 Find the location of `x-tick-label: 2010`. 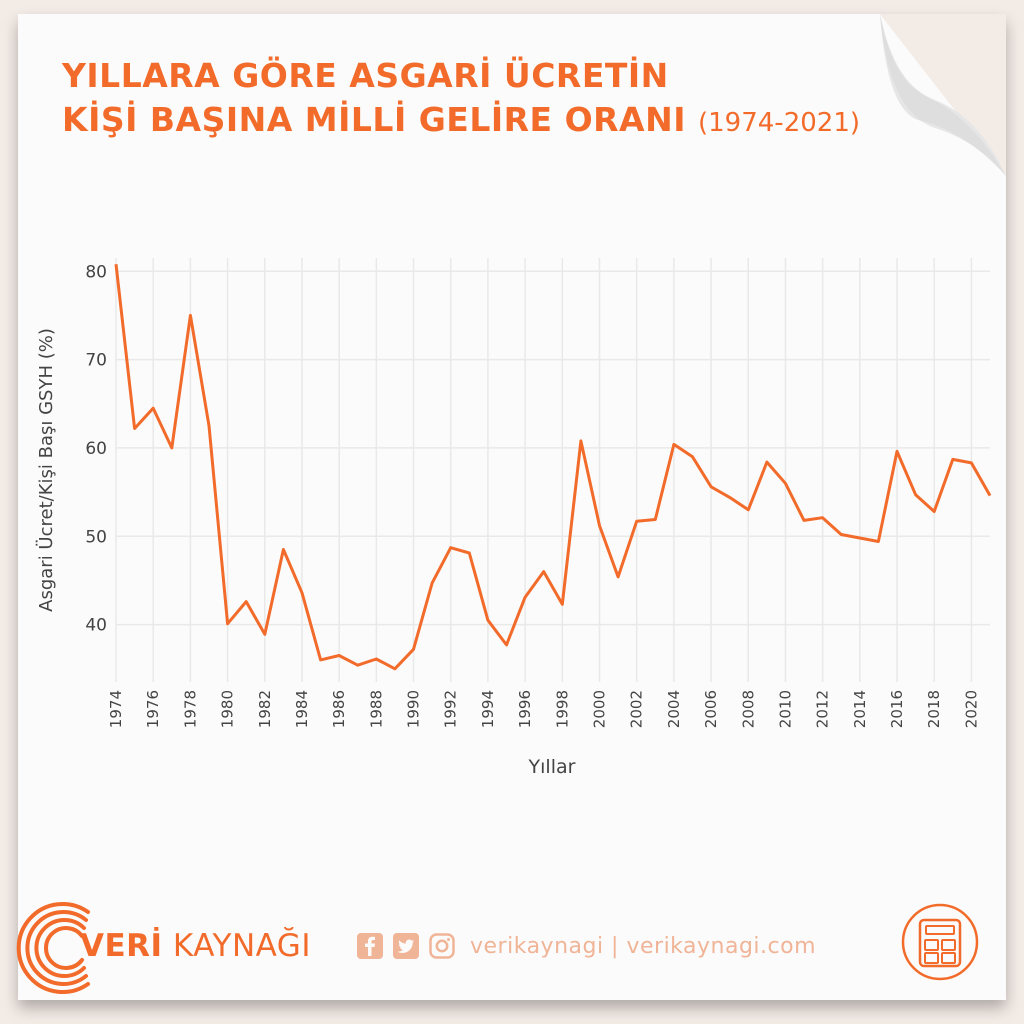

x-tick-label: 2010 is located at coordinates (785, 709).